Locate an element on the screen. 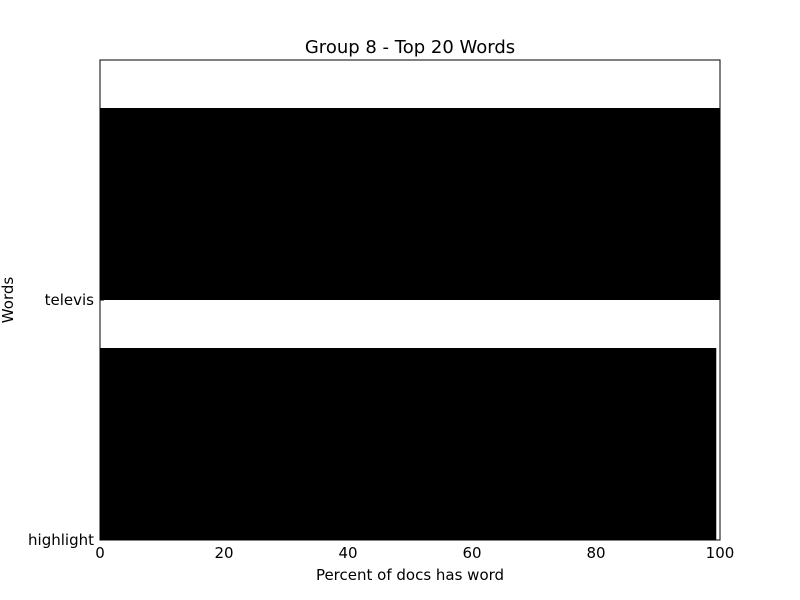 The height and width of the screenshot is (600, 800). x-tick-label: 20 is located at coordinates (223, 553).